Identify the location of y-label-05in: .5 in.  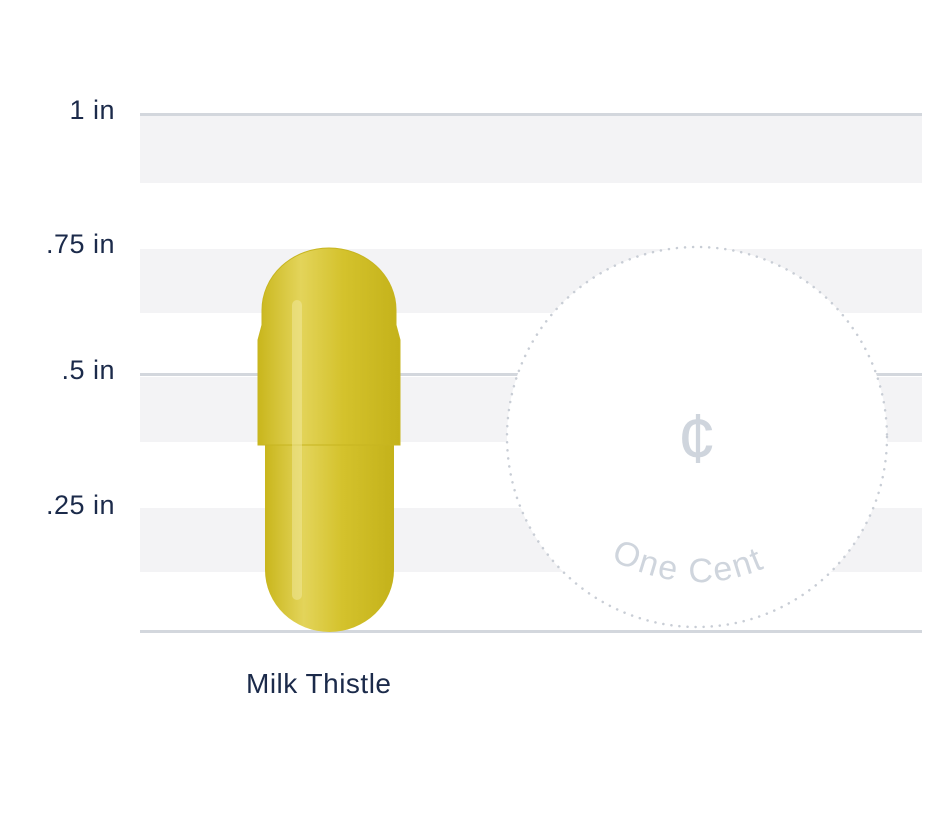
(88, 370).